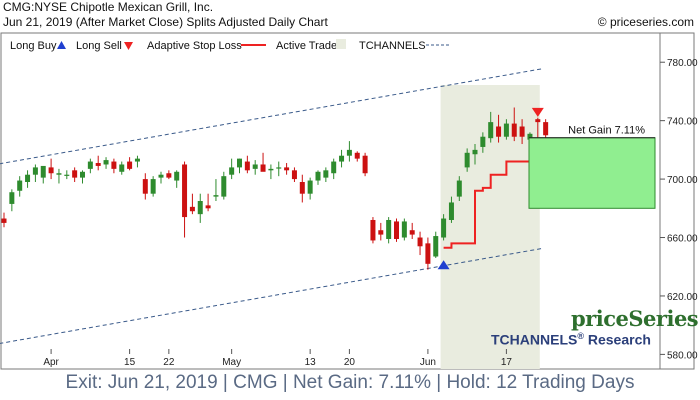 Image resolution: width=700 pixels, height=400 pixels. Describe the element at coordinates (592, 173) in the screenshot. I see `net-gain-box` at that location.